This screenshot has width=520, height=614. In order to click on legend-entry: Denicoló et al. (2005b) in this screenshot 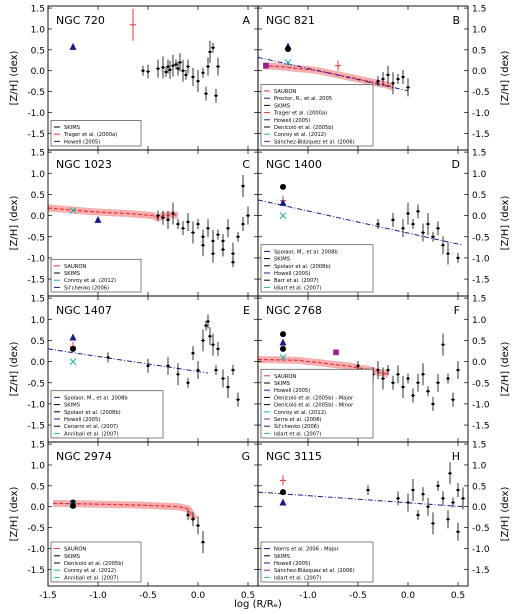, I will do `click(304, 127)`.